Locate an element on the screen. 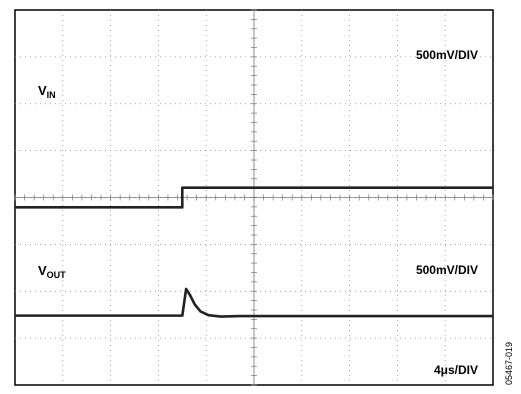 This screenshot has width=521, height=394. figure-code: 05467-019 is located at coordinates (509, 363).